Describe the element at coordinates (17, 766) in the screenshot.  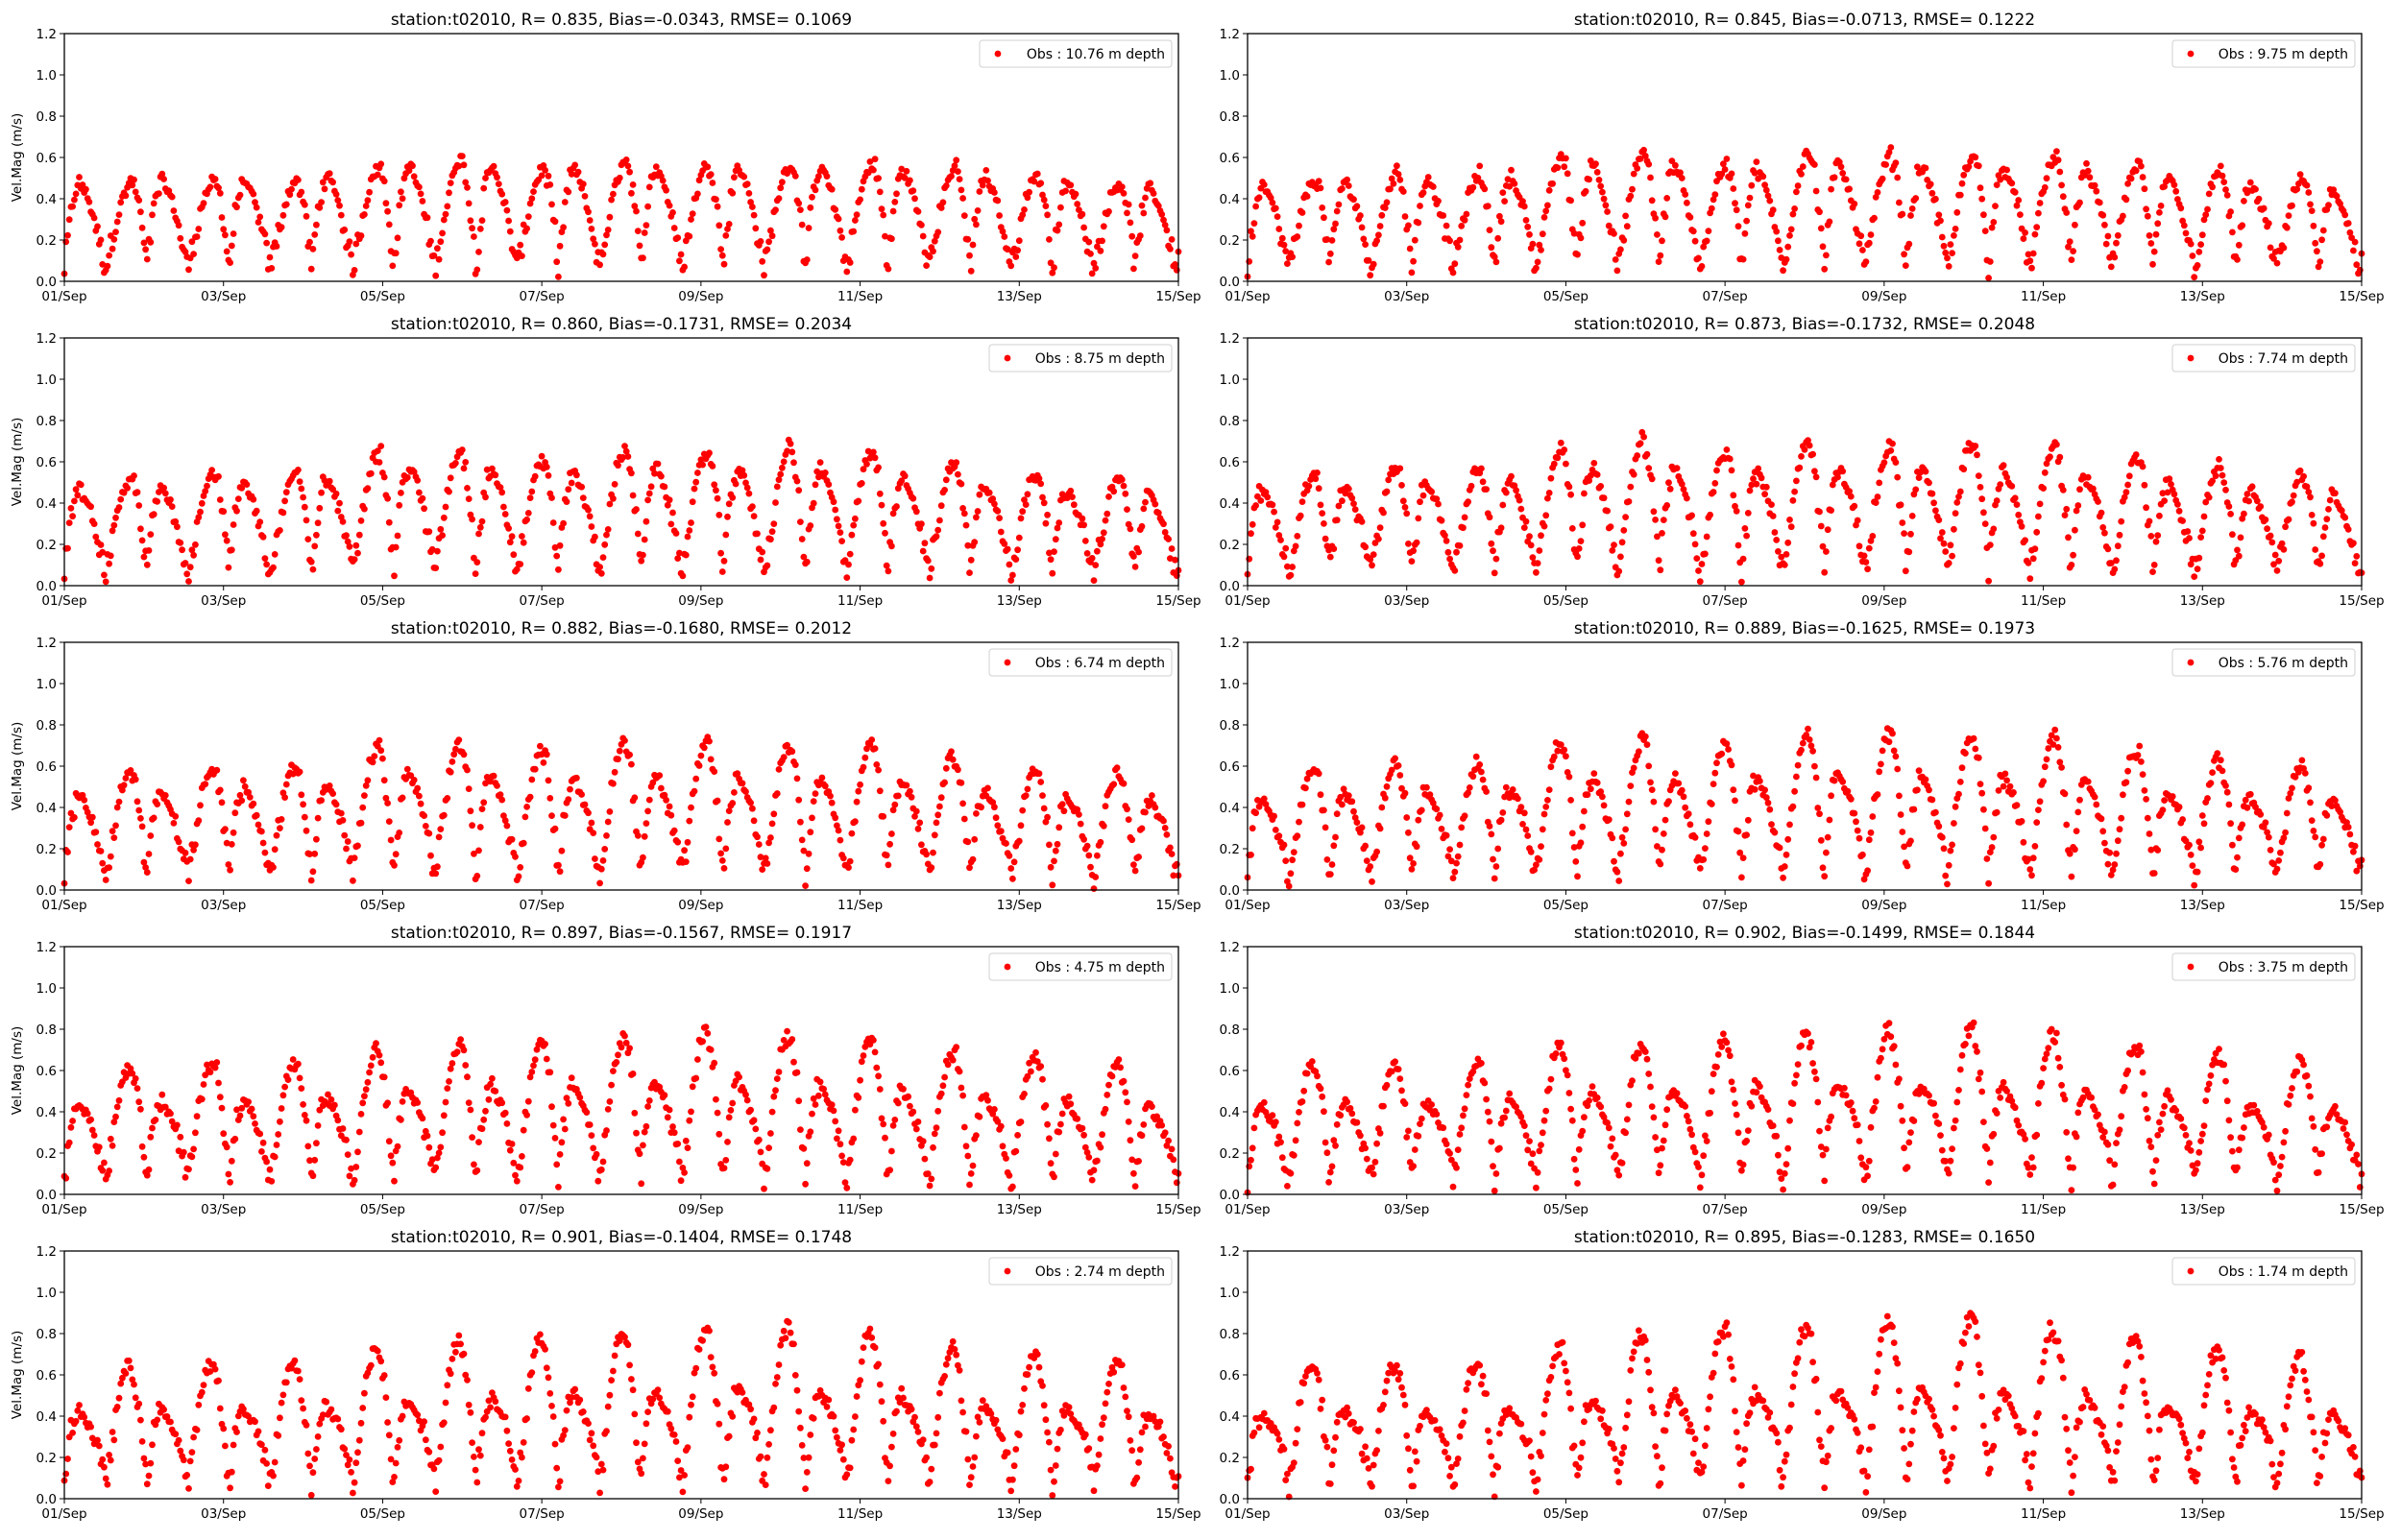
I see `y-axis-label: Vel.Mag (m/s)` at that location.